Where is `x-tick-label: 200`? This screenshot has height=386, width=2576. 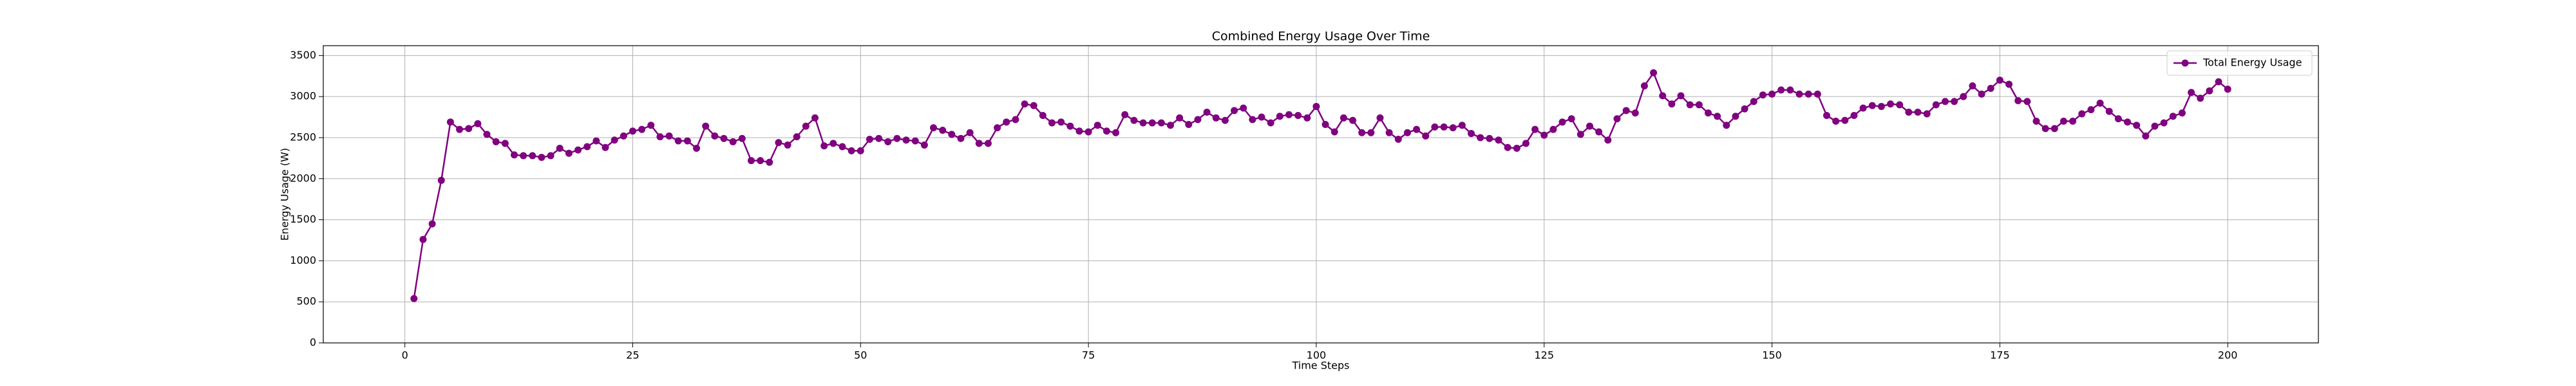
x-tick-label: 200 is located at coordinates (2228, 355).